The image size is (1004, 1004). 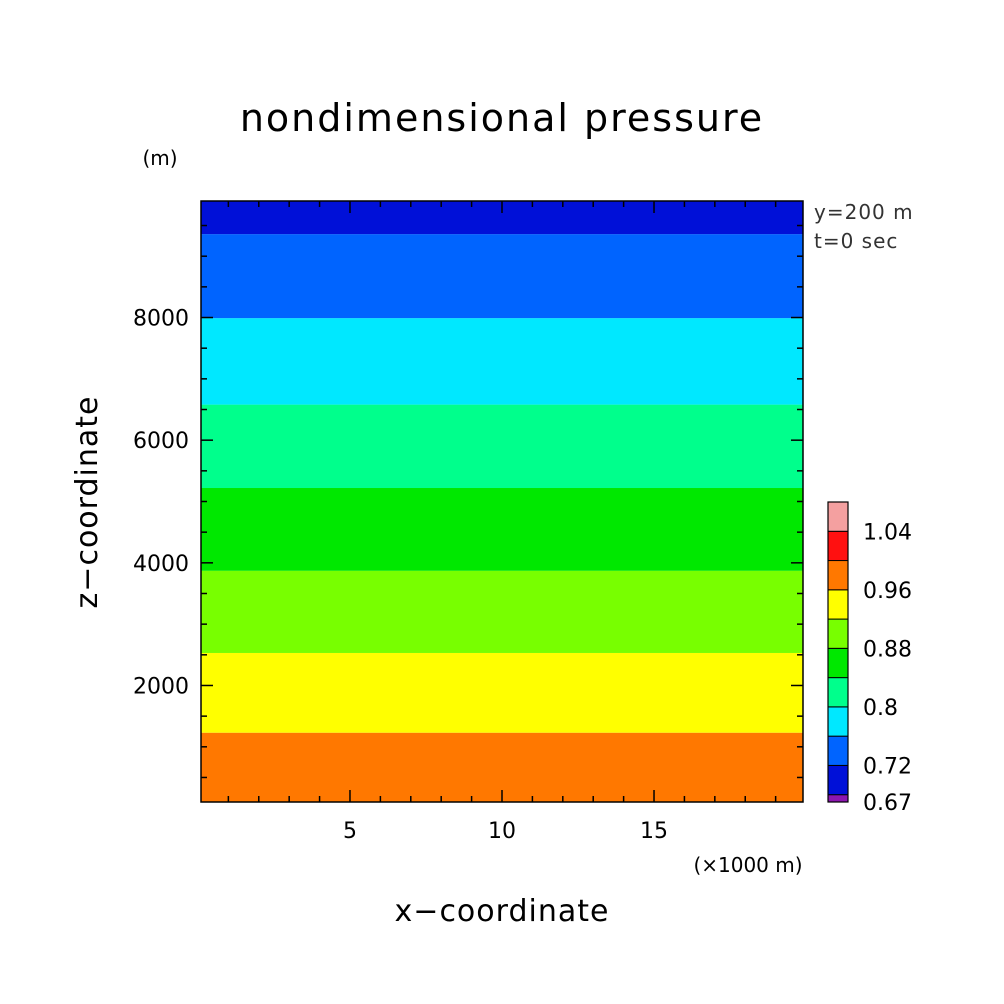 What do you see at coordinates (87, 502) in the screenshot?
I see `y-axis-title: z−coordinate` at bounding box center [87, 502].